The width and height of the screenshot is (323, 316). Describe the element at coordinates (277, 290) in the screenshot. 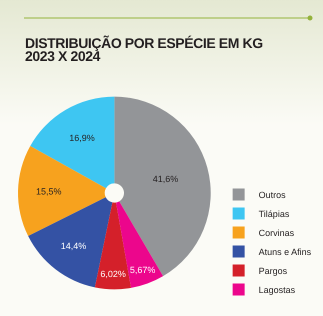

I see `legend-label: Lagostas` at that location.